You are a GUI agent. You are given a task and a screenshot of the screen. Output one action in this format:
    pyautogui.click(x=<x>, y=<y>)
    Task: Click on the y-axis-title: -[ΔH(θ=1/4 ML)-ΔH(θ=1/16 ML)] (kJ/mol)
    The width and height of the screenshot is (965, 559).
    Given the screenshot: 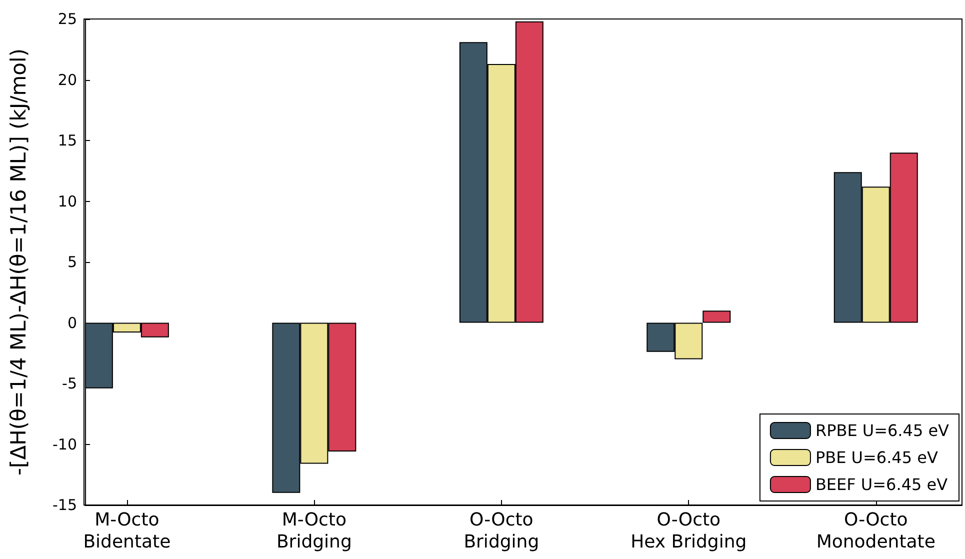 What is the action you would take?
    pyautogui.click(x=18, y=262)
    